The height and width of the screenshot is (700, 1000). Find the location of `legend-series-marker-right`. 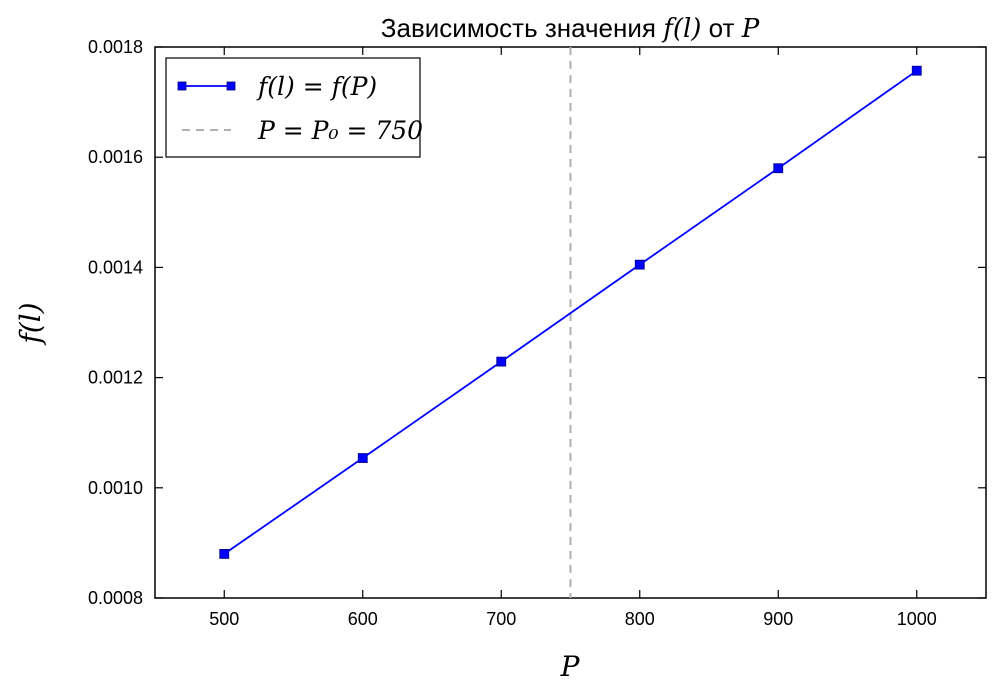

legend-series-marker-right is located at coordinates (231, 86).